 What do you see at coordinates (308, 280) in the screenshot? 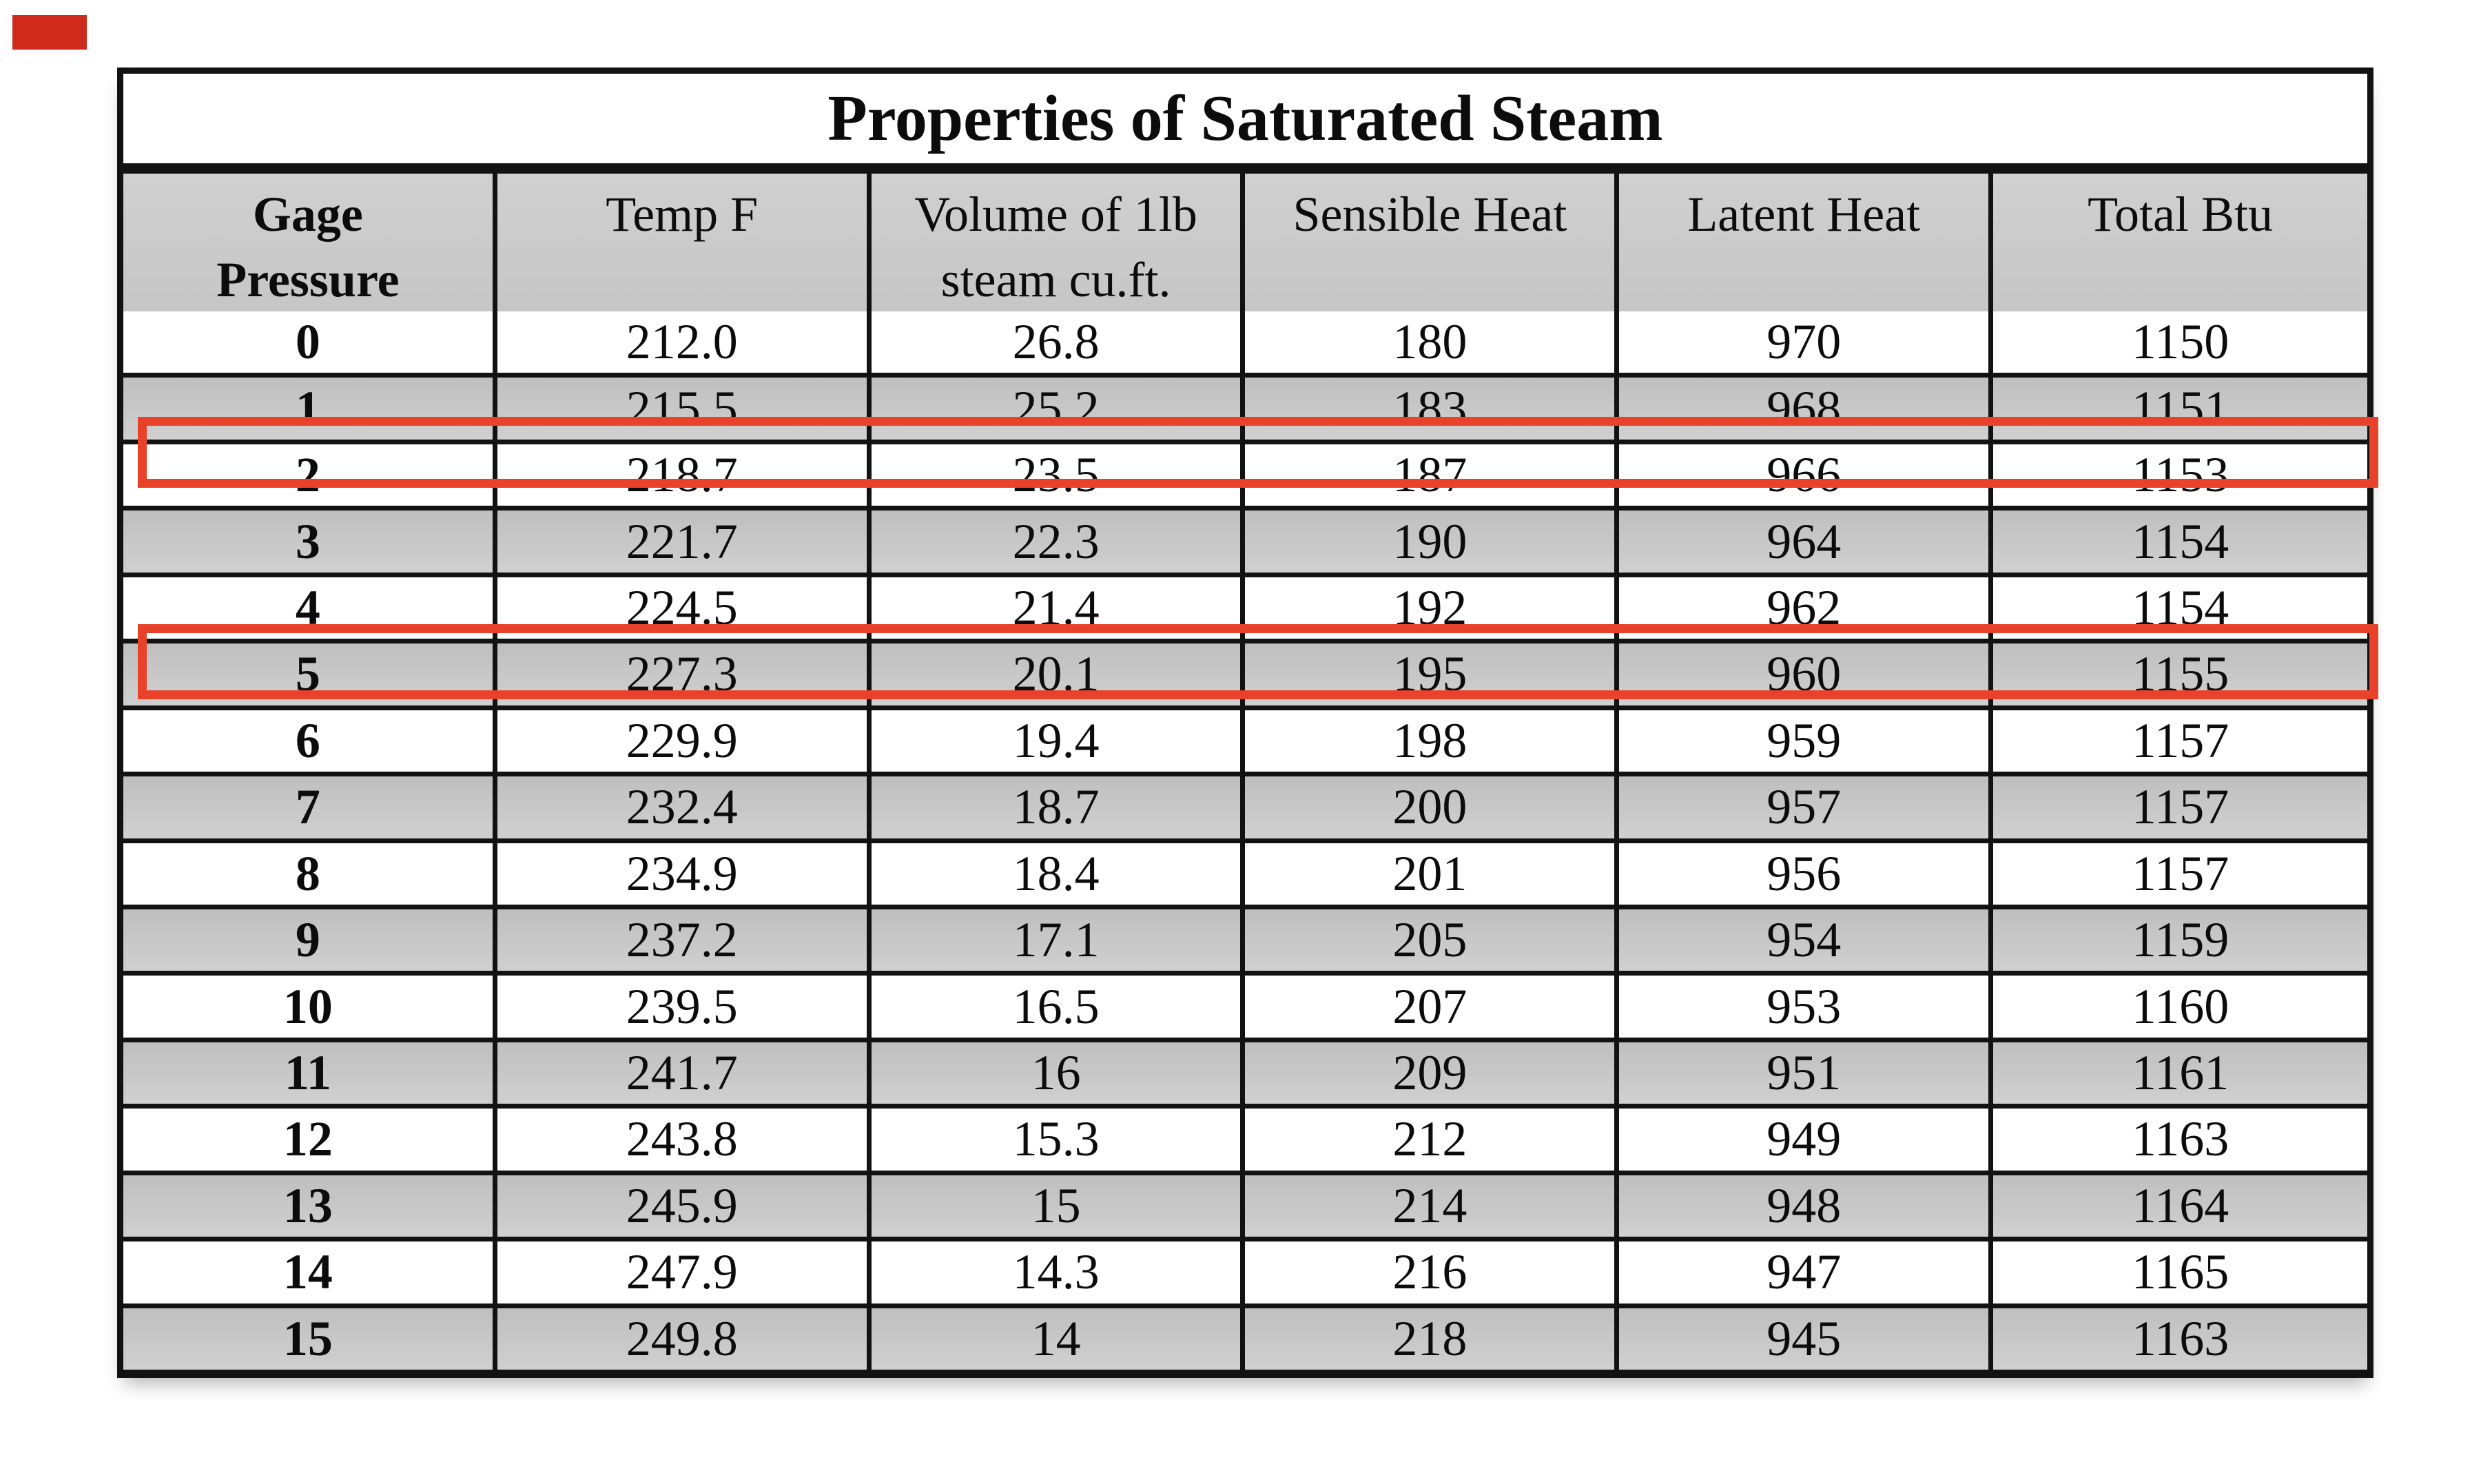
I see `header-text: Pressure` at bounding box center [308, 280].